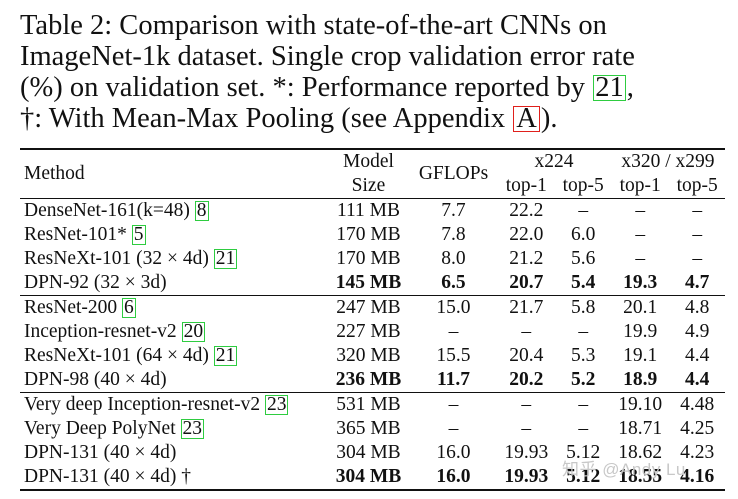  What do you see at coordinates (95, 379) in the screenshot?
I see `method-cell: DPN-98 (40 × 4d)` at bounding box center [95, 379].